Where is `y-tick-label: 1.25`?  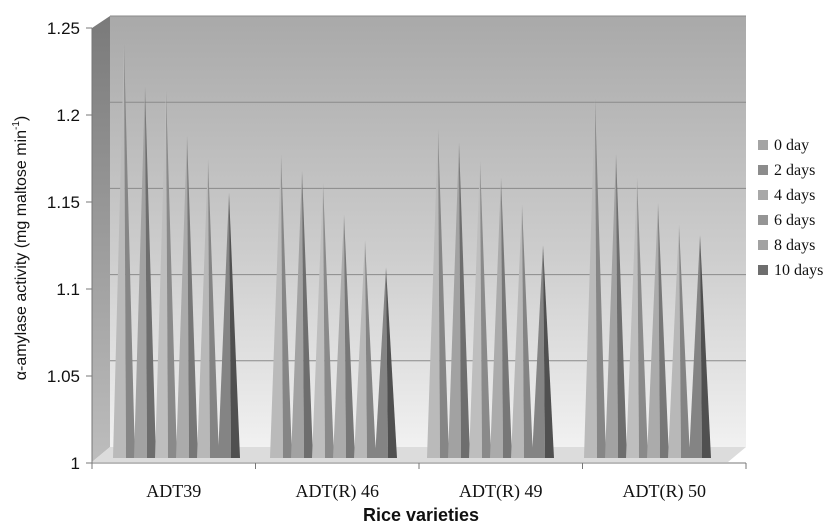 y-tick-label: 1.25 is located at coordinates (63, 28).